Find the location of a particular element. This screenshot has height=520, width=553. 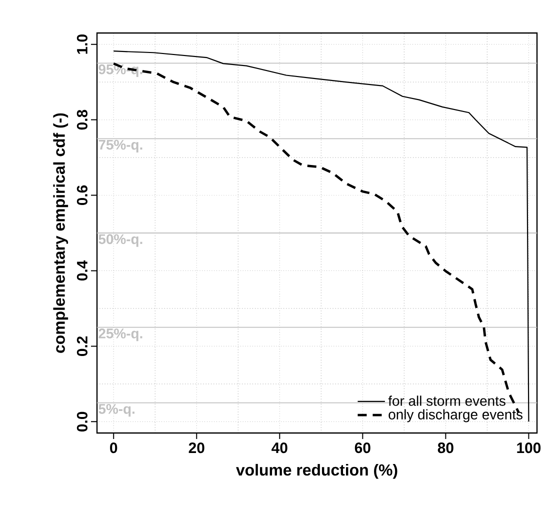

x-axis-title: volume reduction (%) is located at coordinates (317, 471).